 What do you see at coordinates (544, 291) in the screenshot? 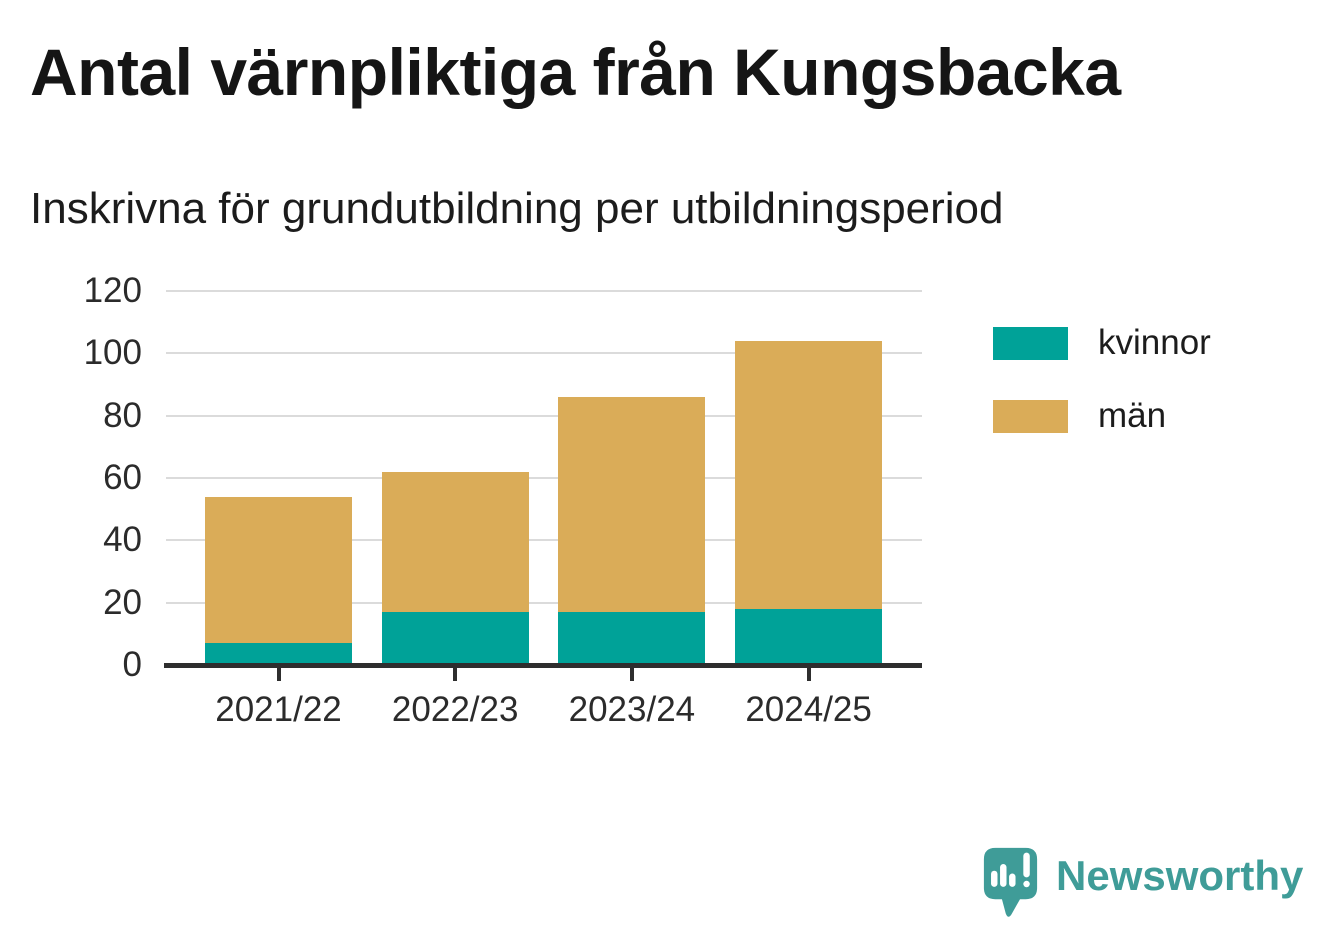
I see `gridline-y120` at bounding box center [544, 291].